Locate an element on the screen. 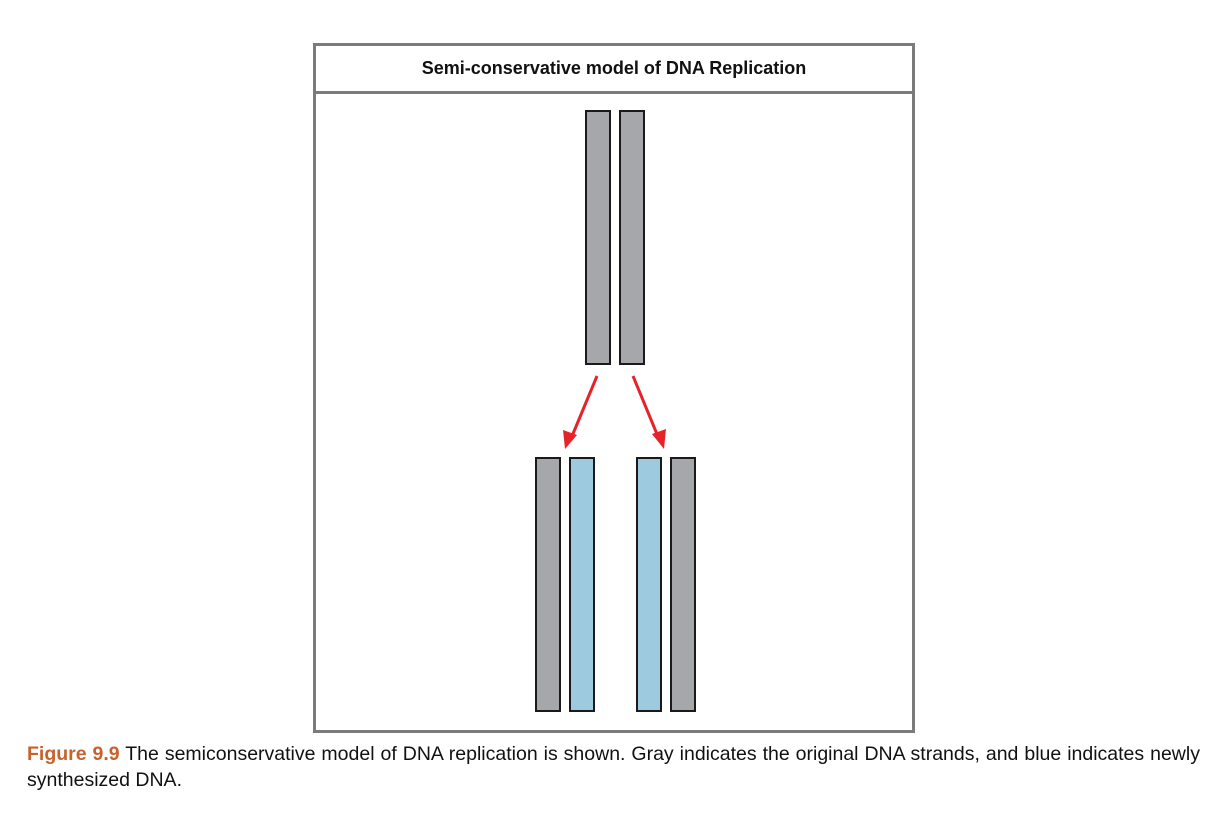  arrowhead-left is located at coordinates (570, 439).